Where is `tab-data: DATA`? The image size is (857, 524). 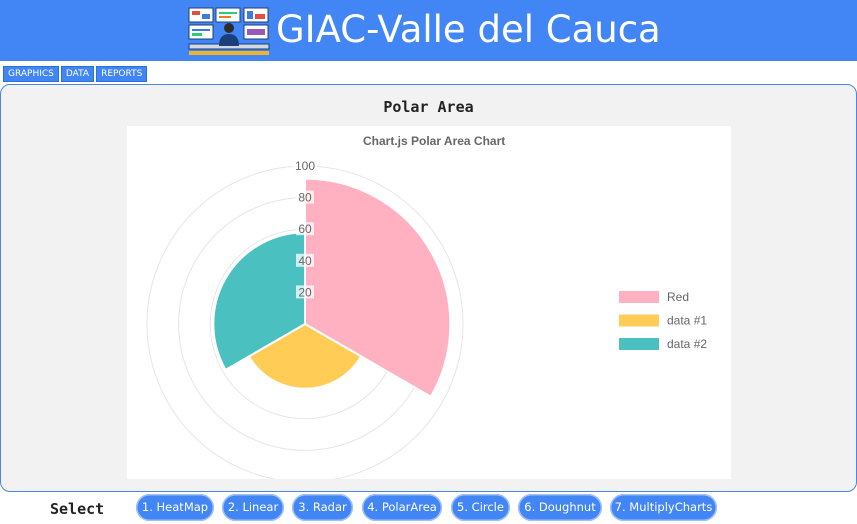
tab-data: DATA is located at coordinates (77, 74).